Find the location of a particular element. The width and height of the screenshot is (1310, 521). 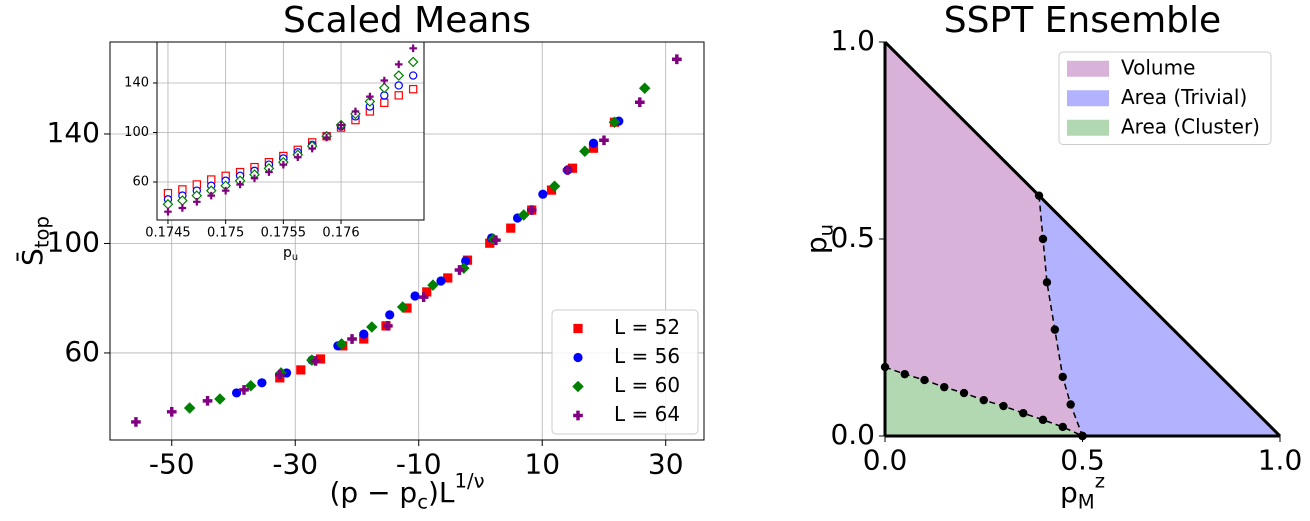

x-tick-label: 30 is located at coordinates (666, 464).